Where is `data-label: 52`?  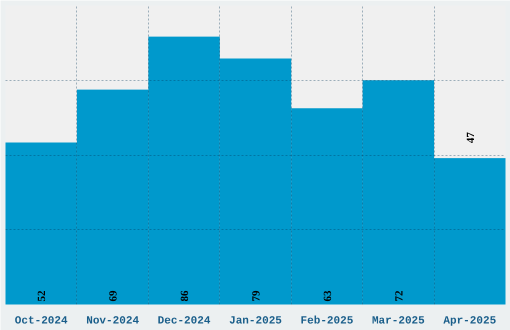
data-label: 52 is located at coordinates (42, 296).